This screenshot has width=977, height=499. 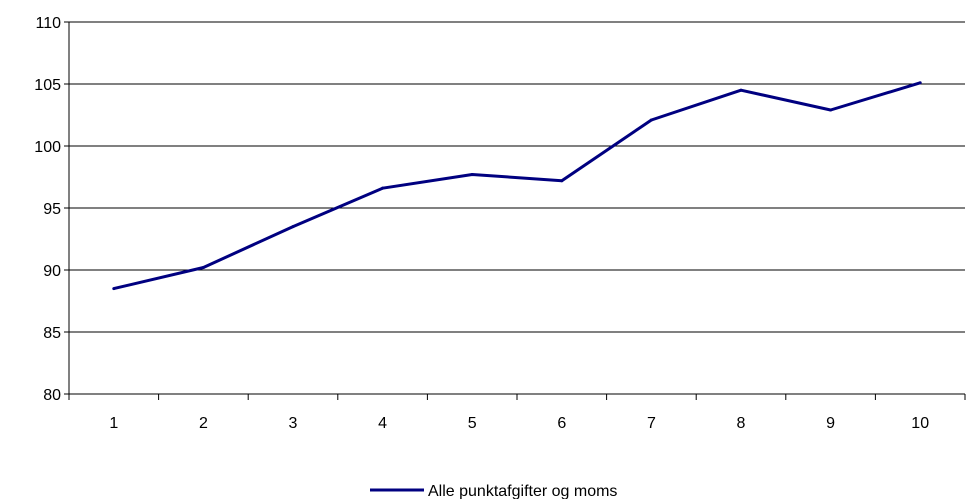 I want to click on y-tick-label: 100, so click(x=47, y=147).